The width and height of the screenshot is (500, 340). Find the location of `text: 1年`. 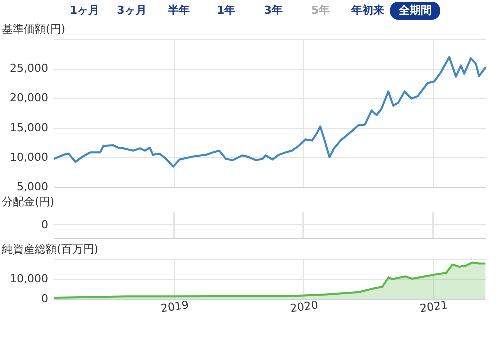

text: 1年 is located at coordinates (226, 10).